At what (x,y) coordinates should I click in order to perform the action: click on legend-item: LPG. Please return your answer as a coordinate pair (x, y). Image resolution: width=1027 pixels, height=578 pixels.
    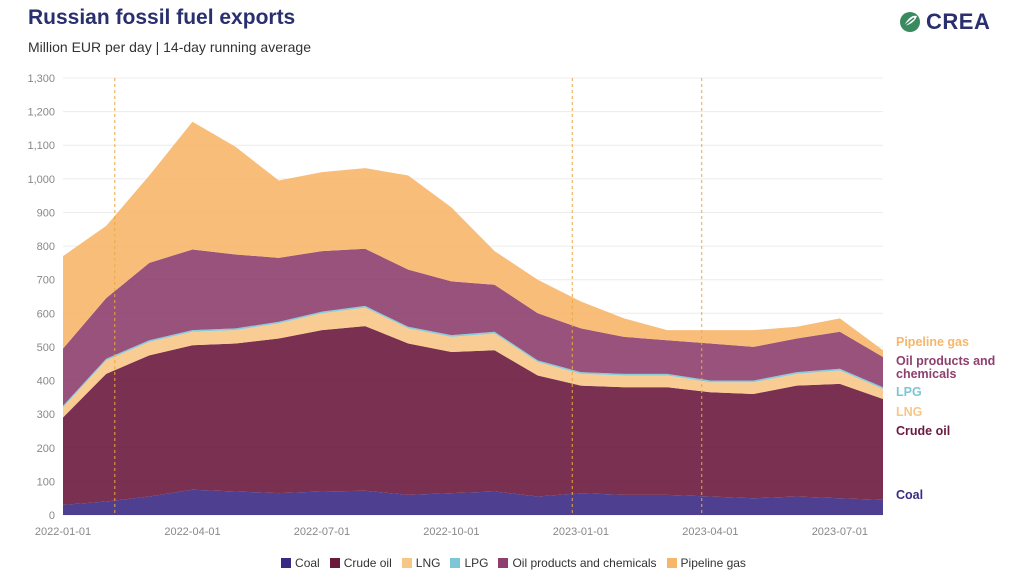
    Looking at the image, I should click on (469, 563).